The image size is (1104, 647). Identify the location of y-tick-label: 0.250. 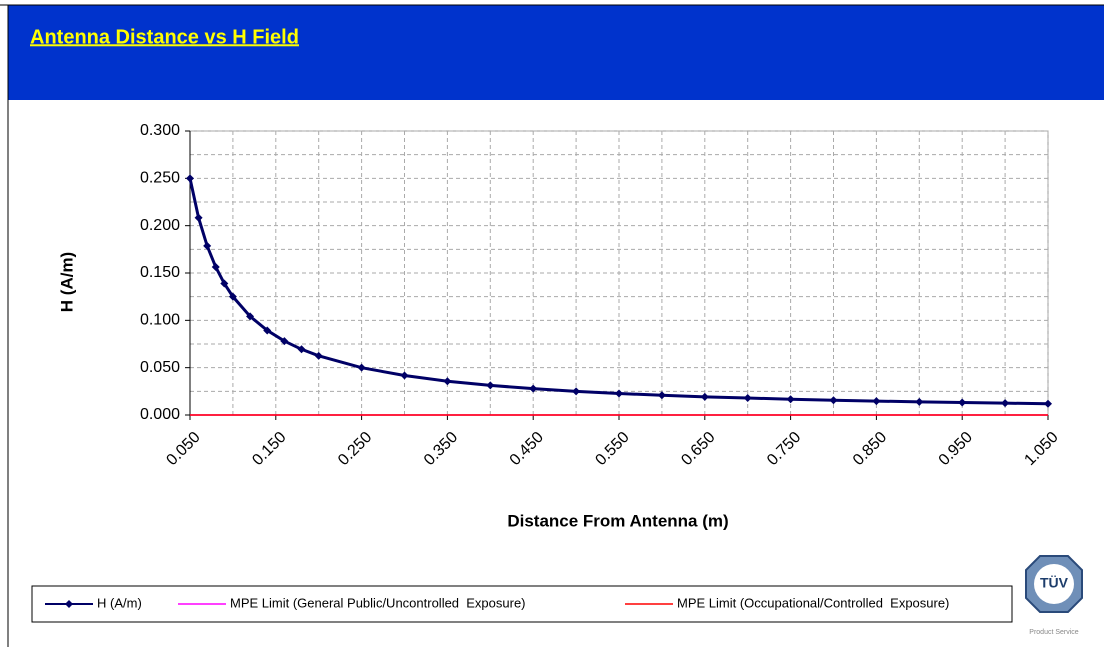
(160, 178).